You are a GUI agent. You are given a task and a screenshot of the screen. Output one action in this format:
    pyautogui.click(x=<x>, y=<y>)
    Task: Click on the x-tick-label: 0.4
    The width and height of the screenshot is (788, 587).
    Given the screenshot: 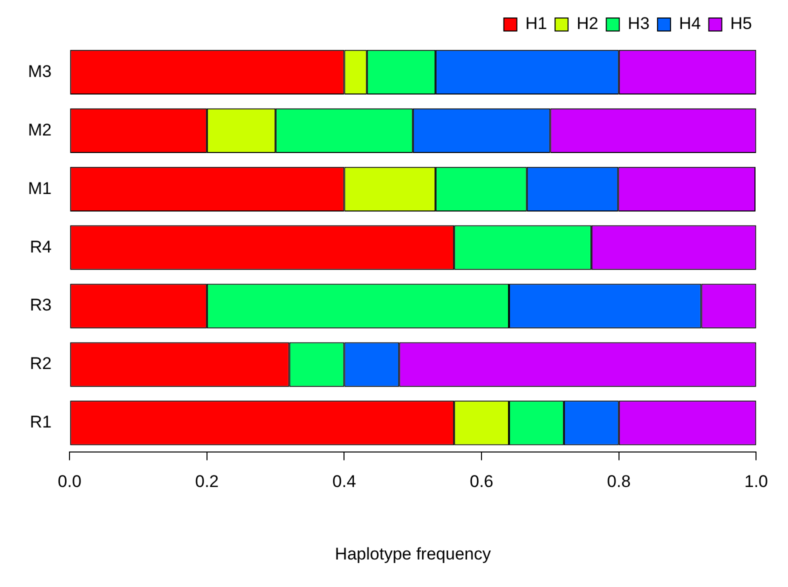 What is the action you would take?
    pyautogui.click(x=344, y=482)
    